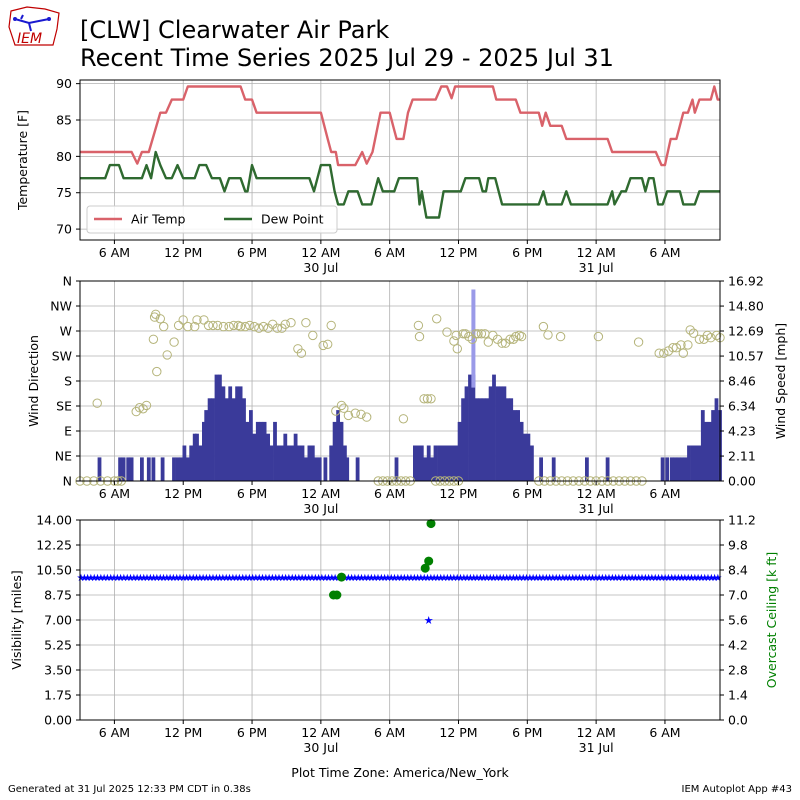 This screenshot has height=800, width=800. I want to click on y-tick-label: N, so click(67, 481).